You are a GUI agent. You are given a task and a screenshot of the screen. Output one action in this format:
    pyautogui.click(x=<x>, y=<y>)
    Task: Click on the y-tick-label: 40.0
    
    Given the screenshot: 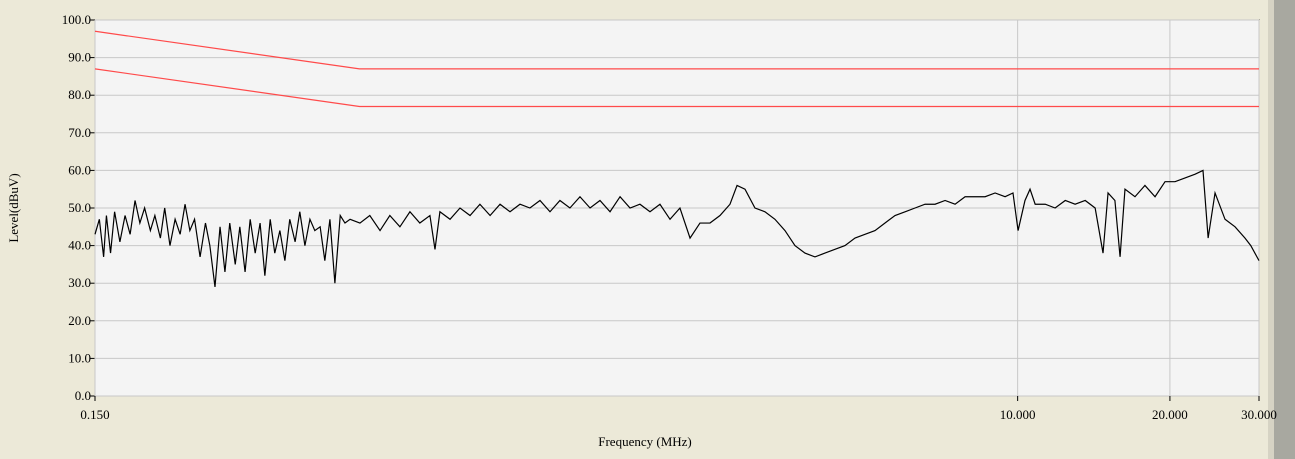 What is the action you would take?
    pyautogui.click(x=79, y=245)
    